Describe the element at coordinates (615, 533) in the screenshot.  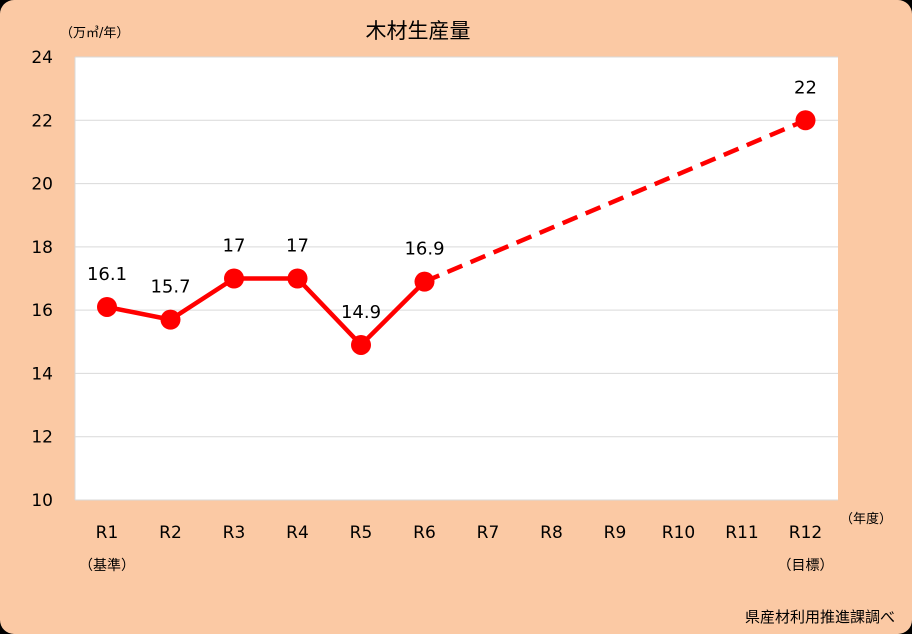
I see `x-category-label: R9` at that location.